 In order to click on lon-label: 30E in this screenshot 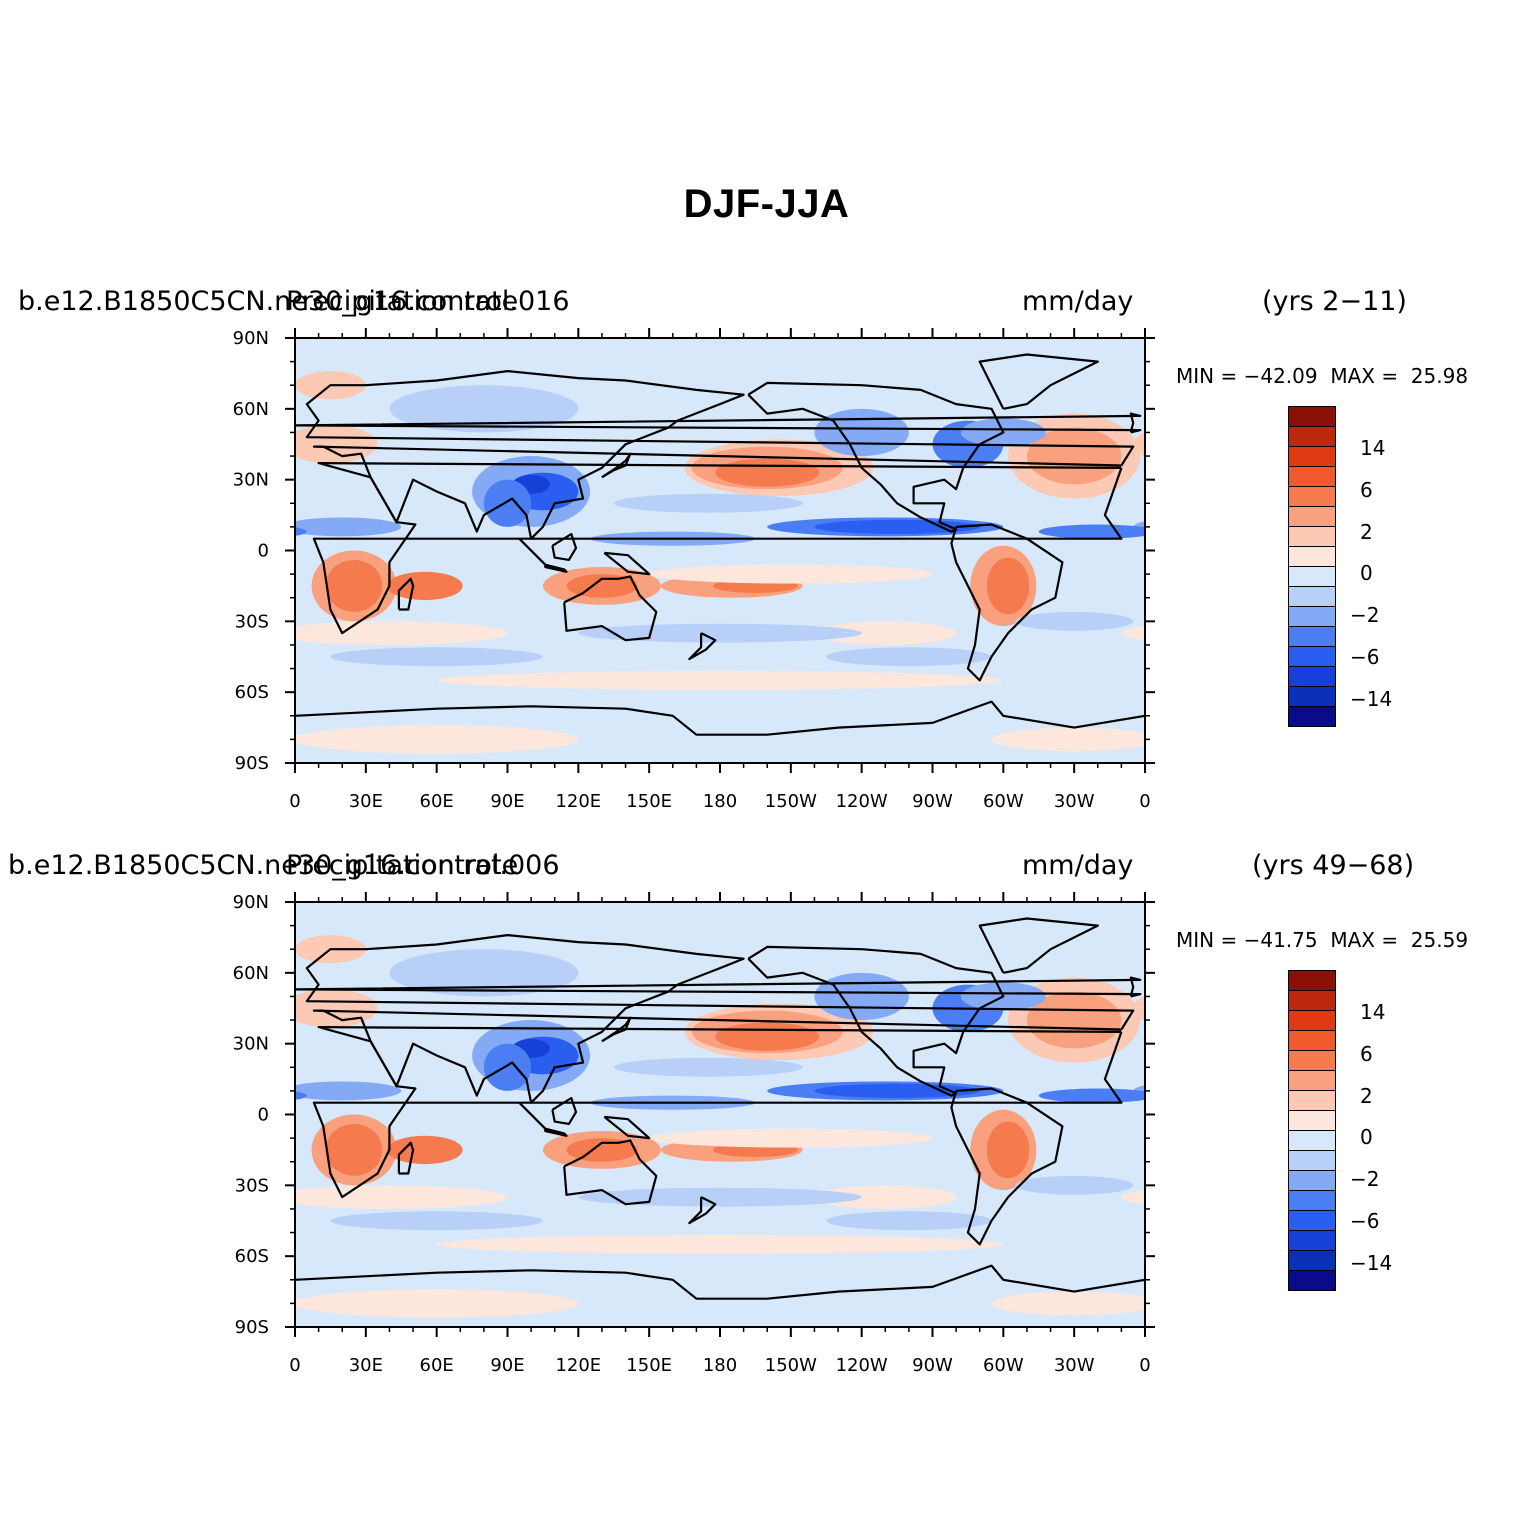, I will do `click(366, 1365)`.